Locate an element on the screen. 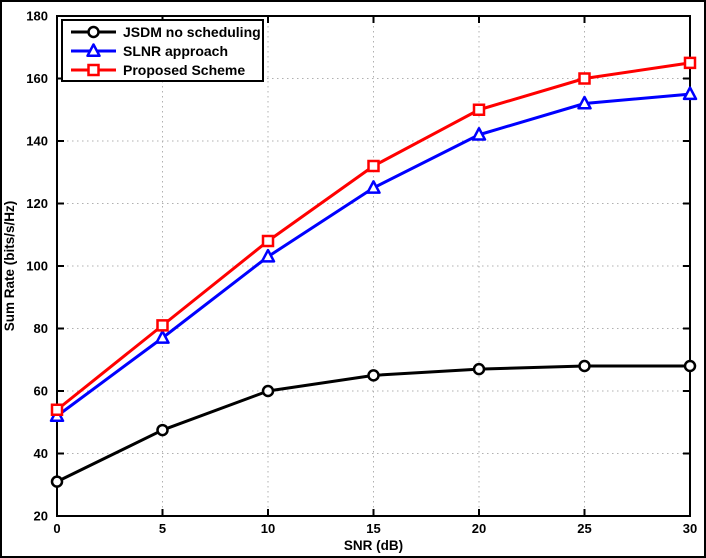 The height and width of the screenshot is (558, 706). x-tick-label: 20 is located at coordinates (479, 528).